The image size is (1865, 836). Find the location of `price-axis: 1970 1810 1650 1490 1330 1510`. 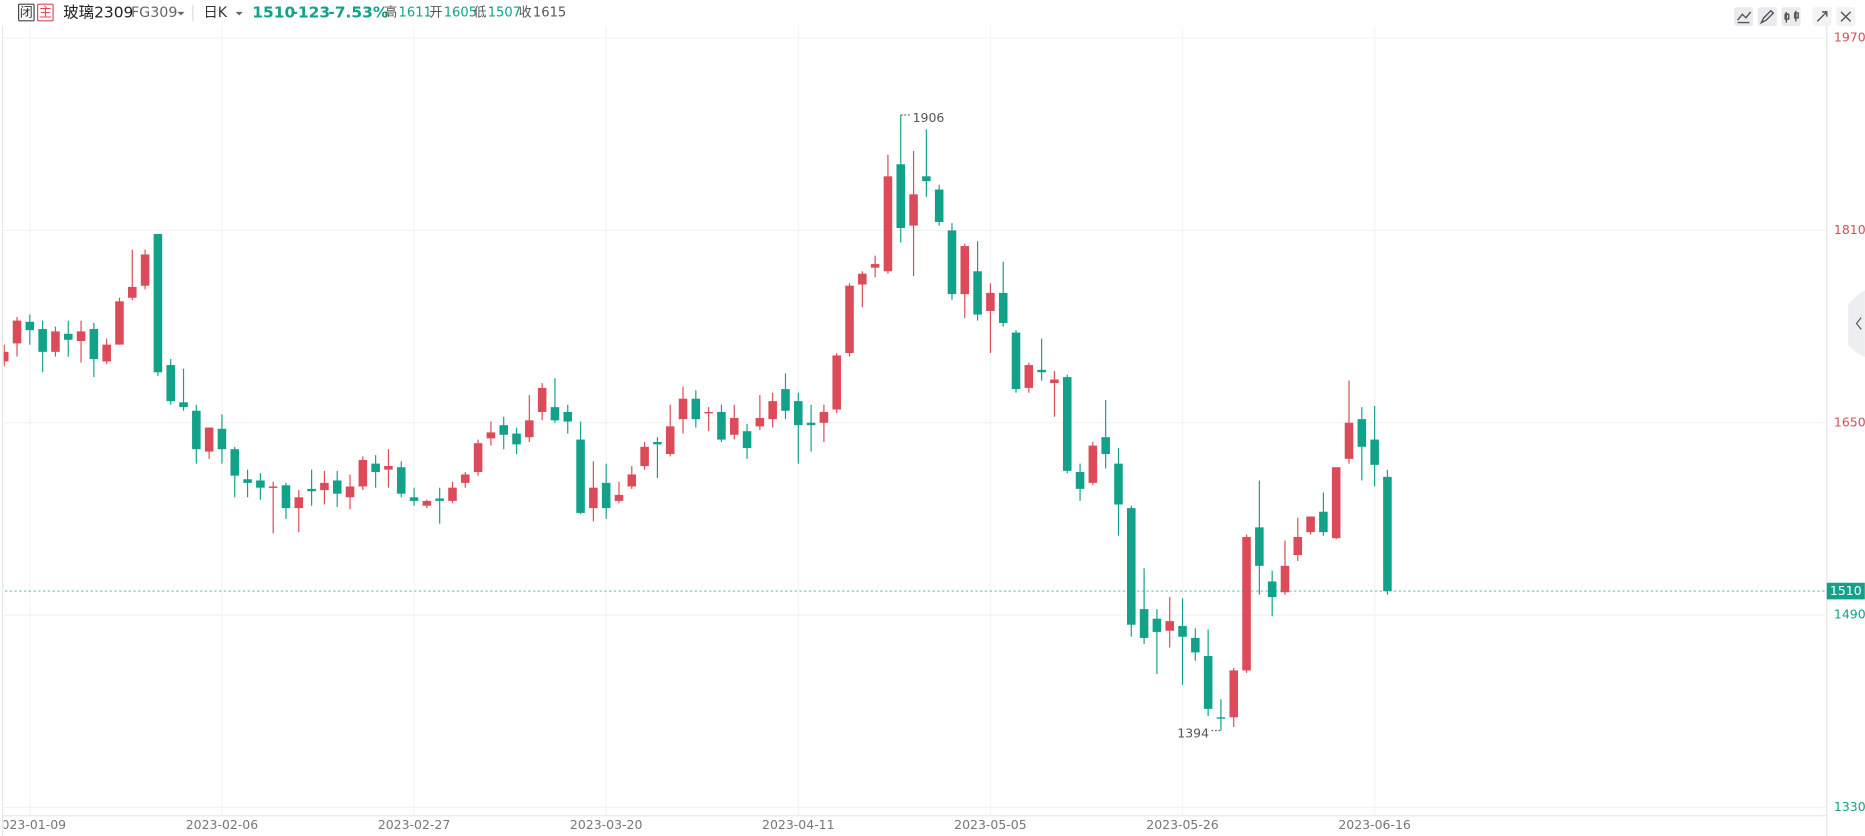

price-axis: 1970 1810 1650 1490 1330 1510 is located at coordinates (1845, 422).